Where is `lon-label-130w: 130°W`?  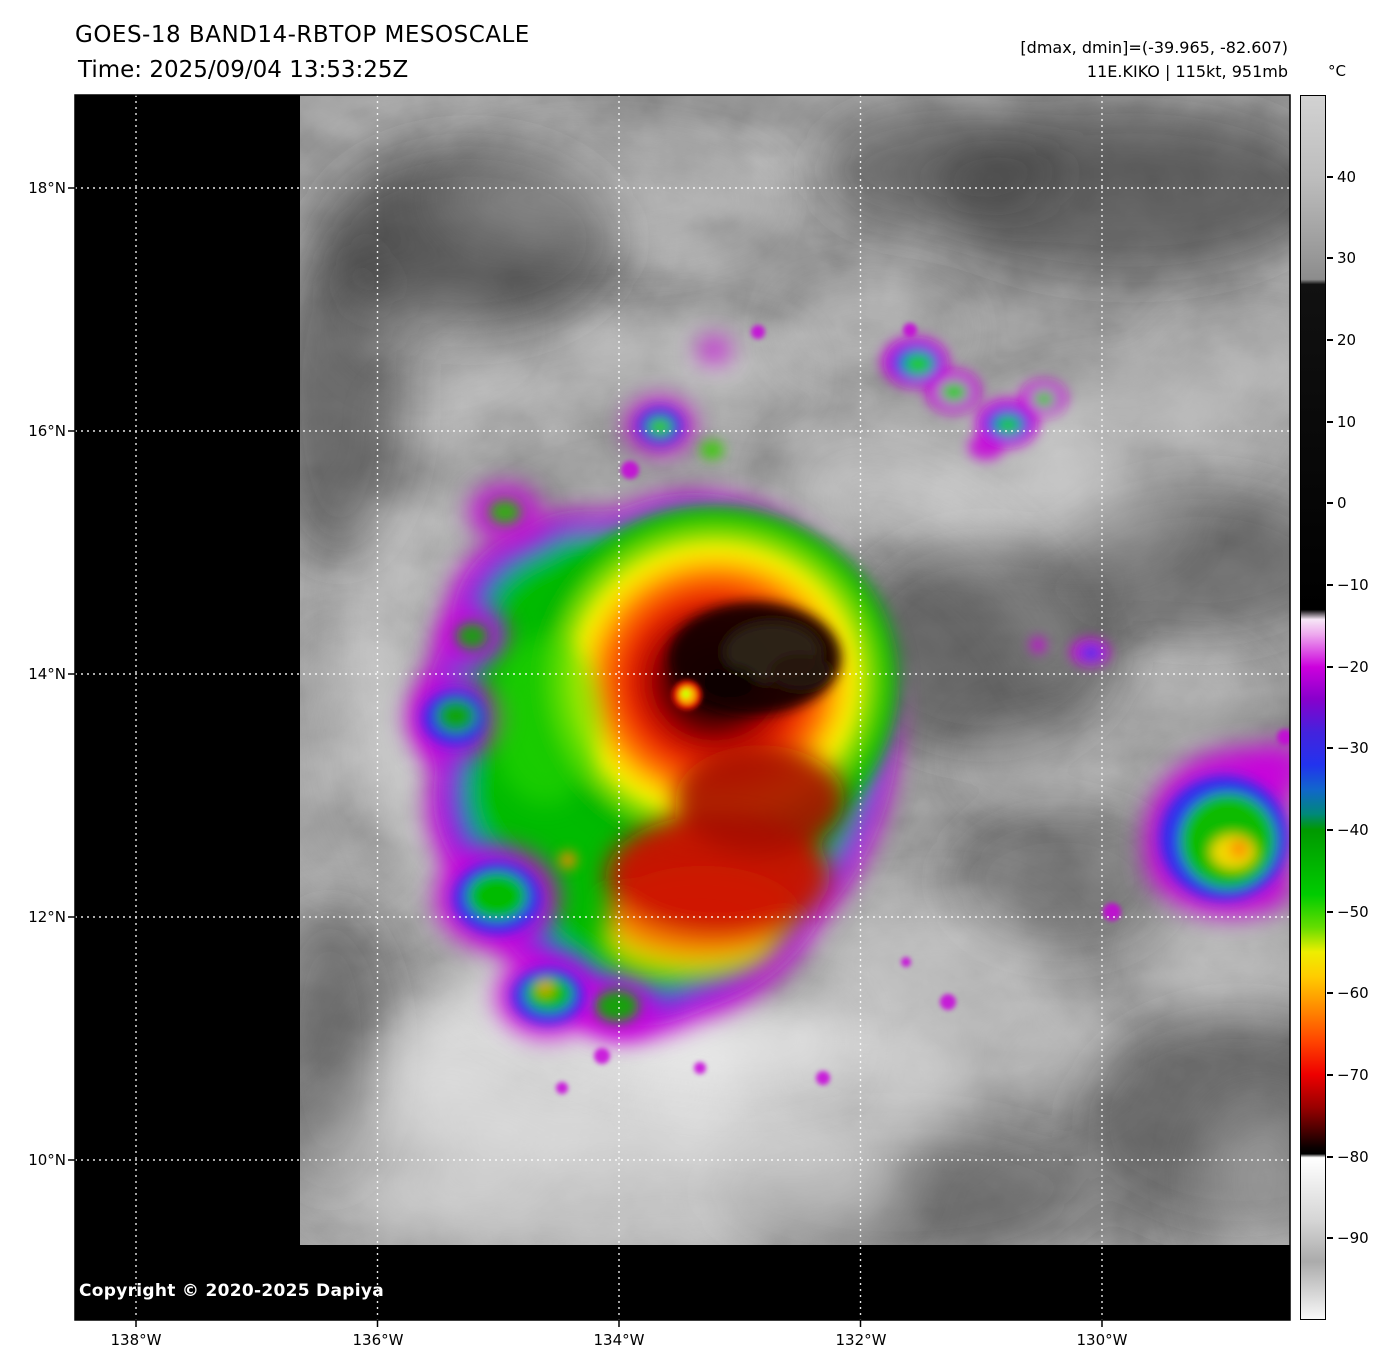
lon-label-130w: 130°W is located at coordinates (1102, 1340).